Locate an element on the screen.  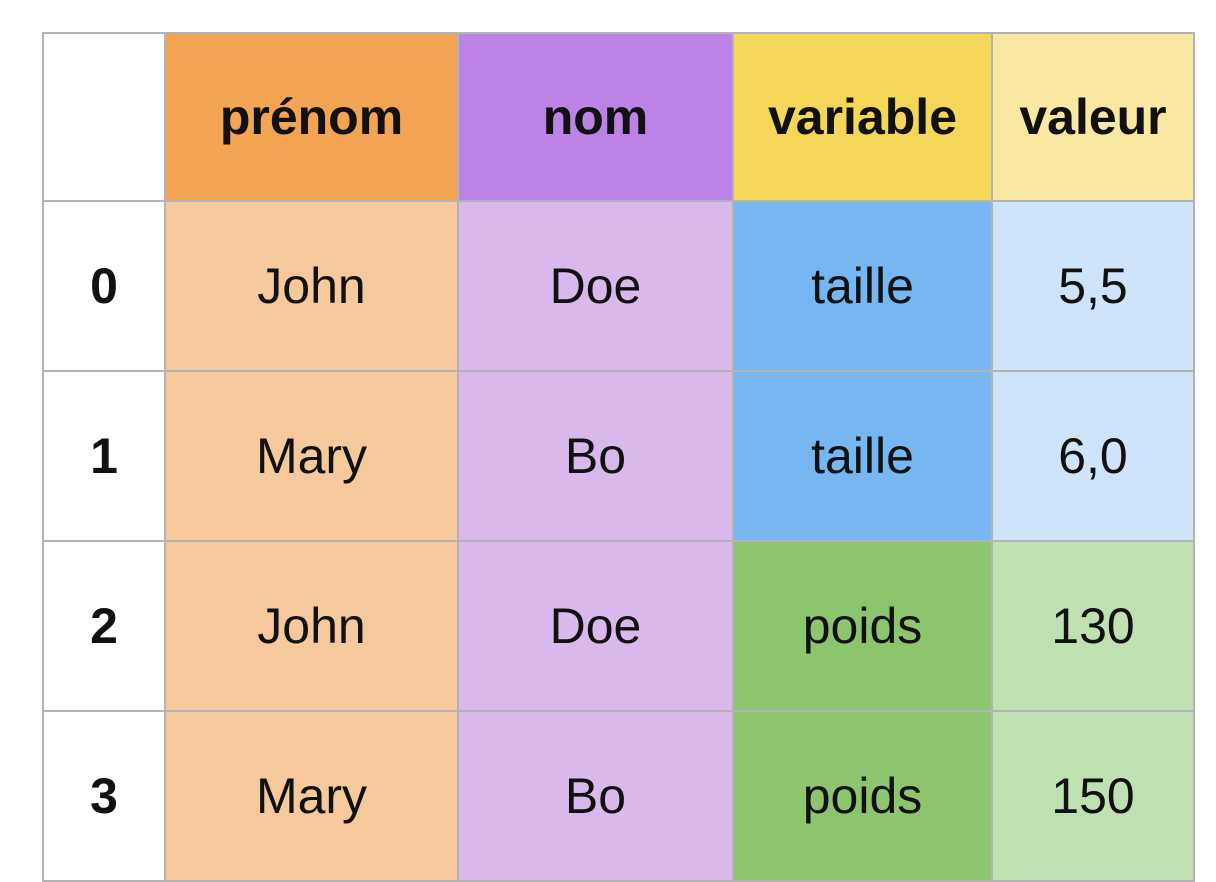
header-variable: variable is located at coordinates (862, 117).